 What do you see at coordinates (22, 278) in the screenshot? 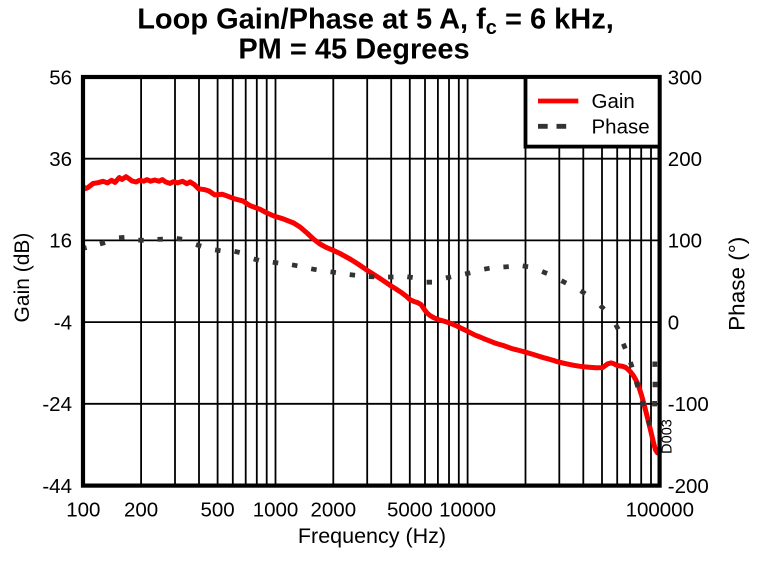
I see `svg-text: Gain (dB)` at bounding box center [22, 278].